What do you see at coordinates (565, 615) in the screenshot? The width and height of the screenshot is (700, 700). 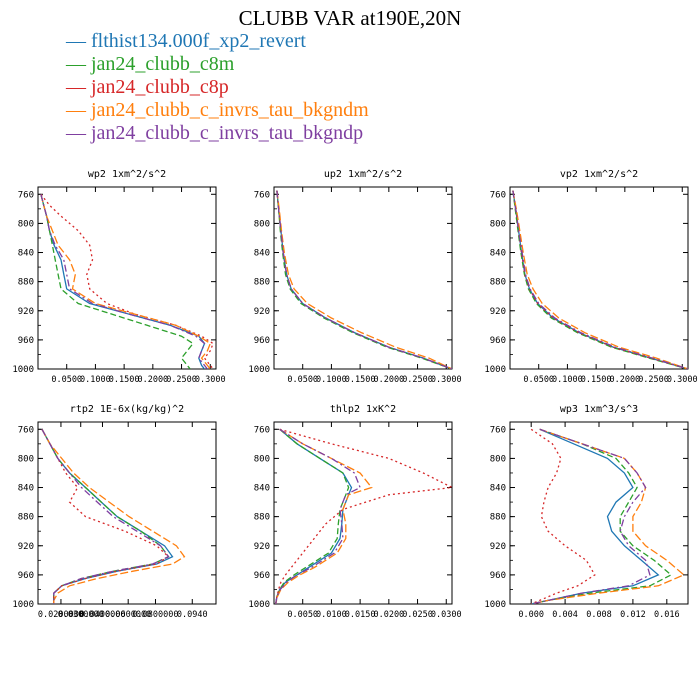 I see `x-tick-label: 0.004` at bounding box center [565, 615].